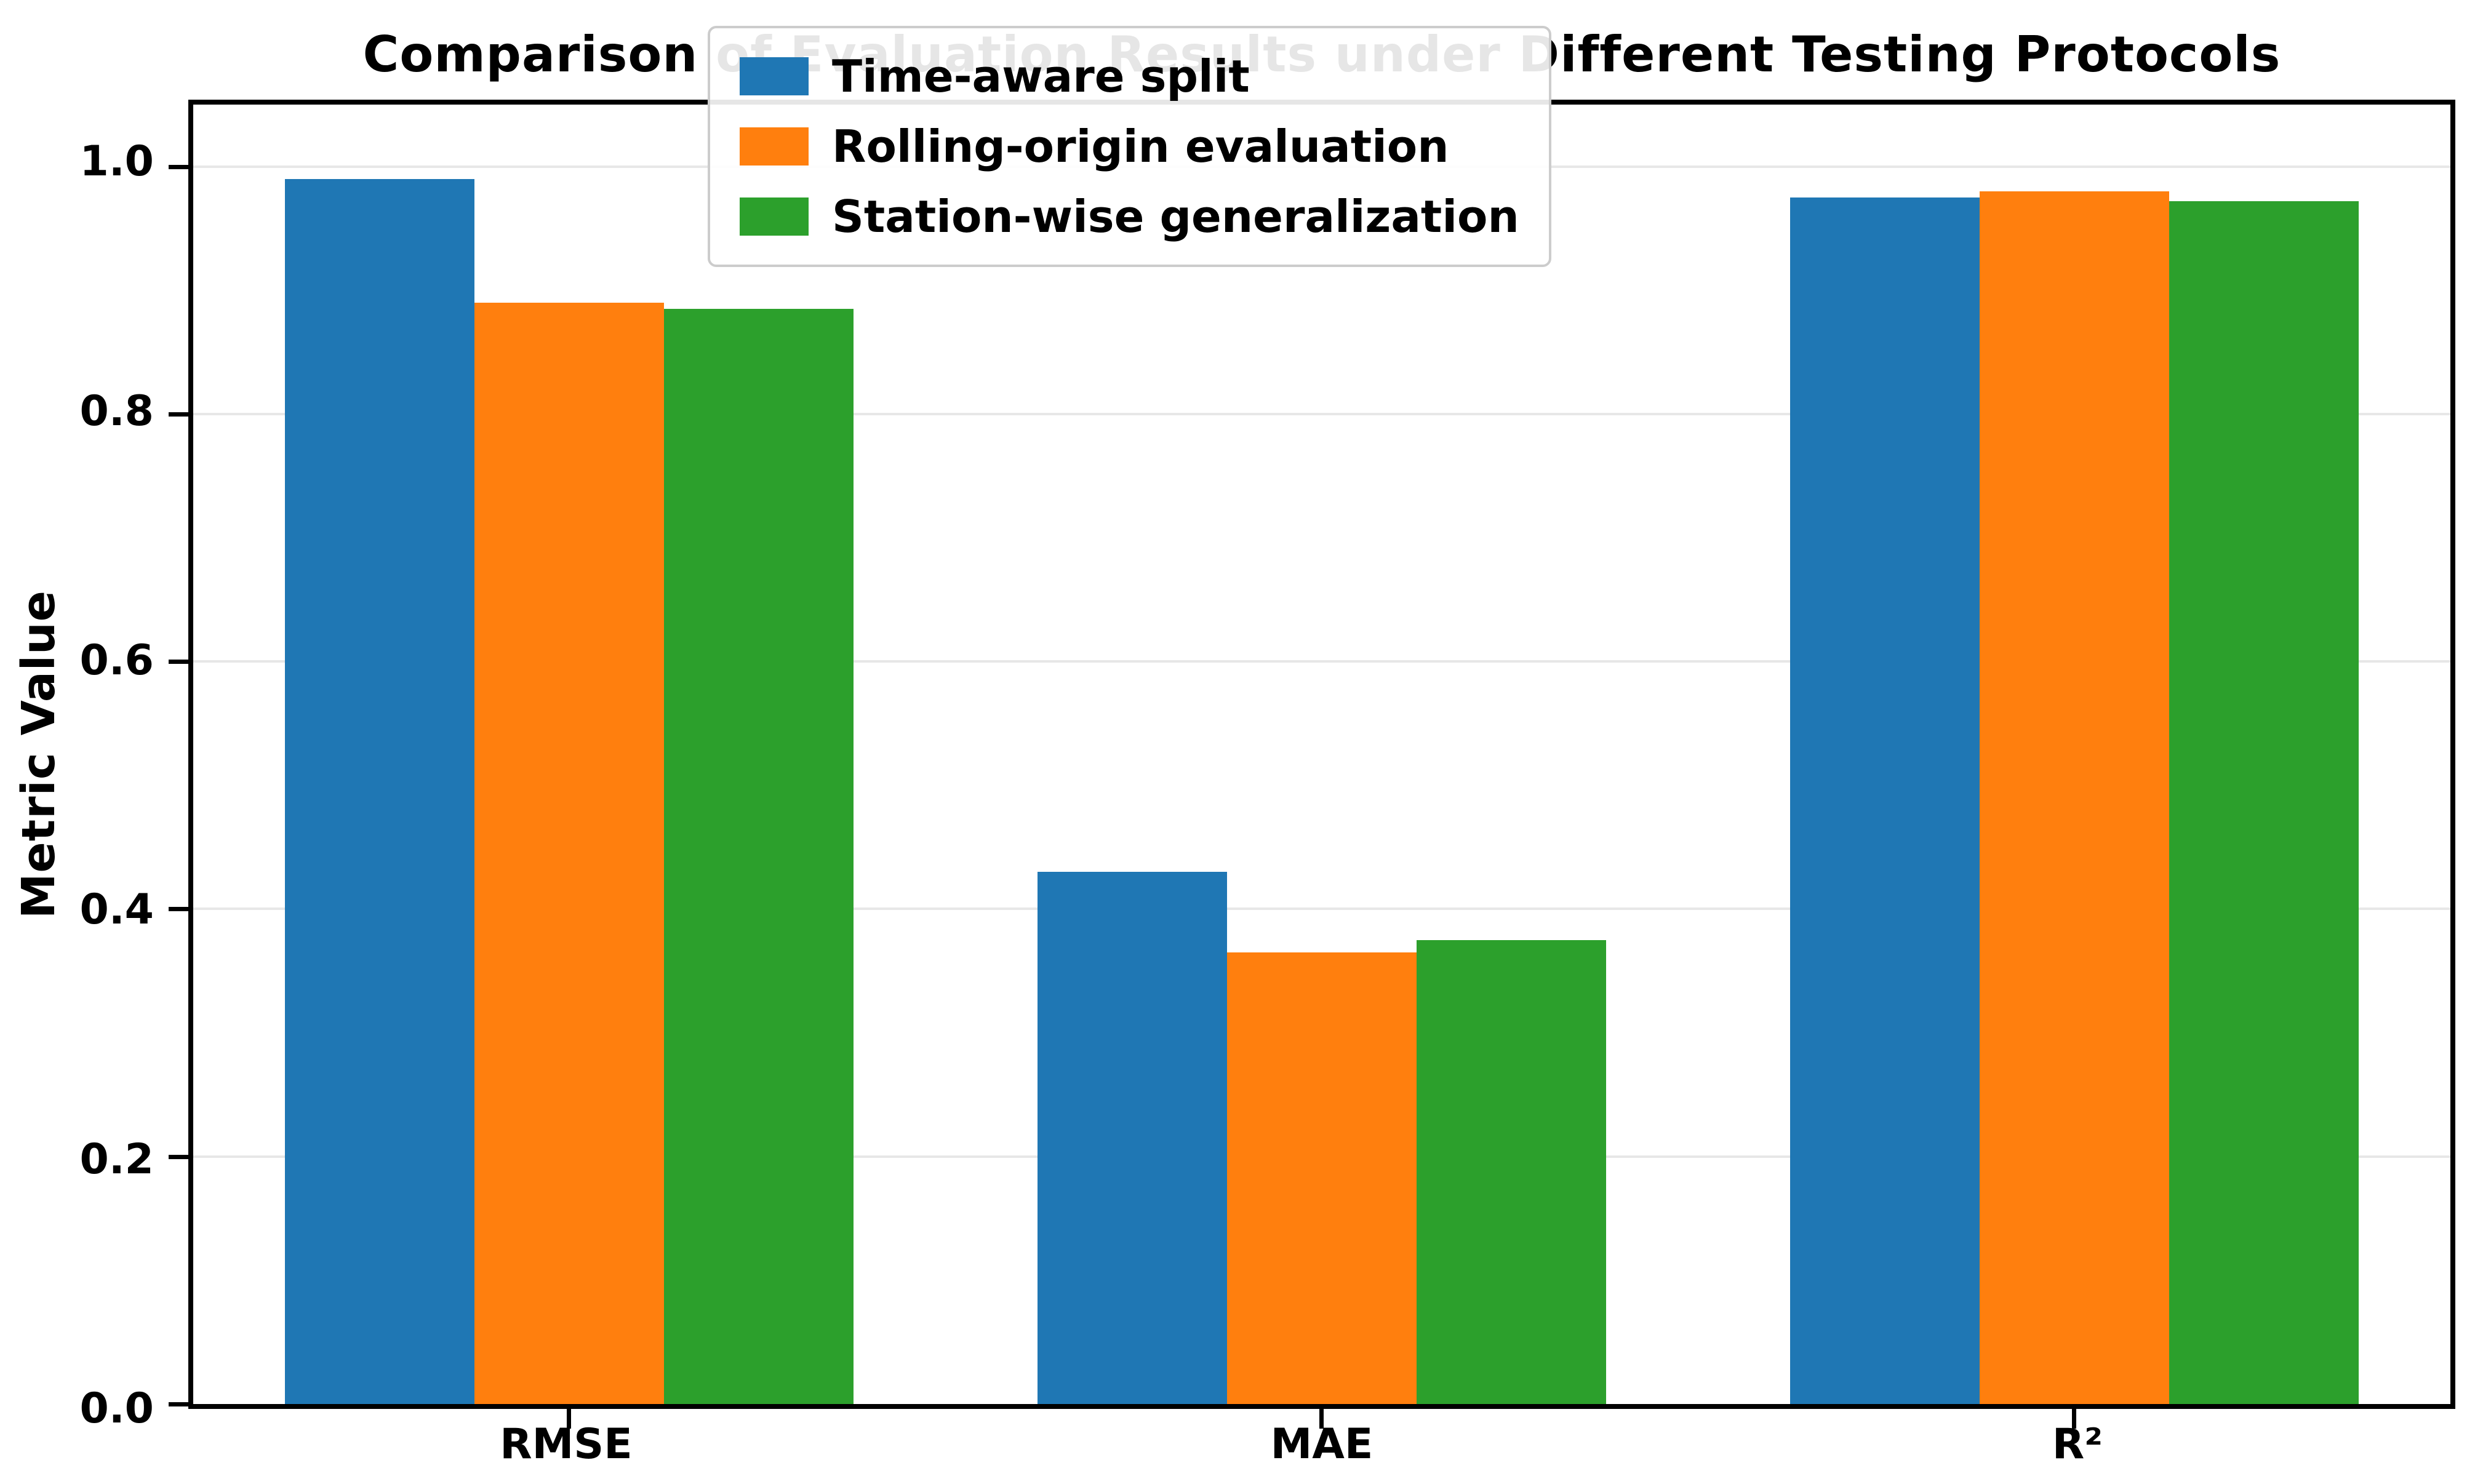 The image size is (2483, 1484). What do you see at coordinates (117, 1159) in the screenshot?
I see `y-tick-label: 0.2` at bounding box center [117, 1159].